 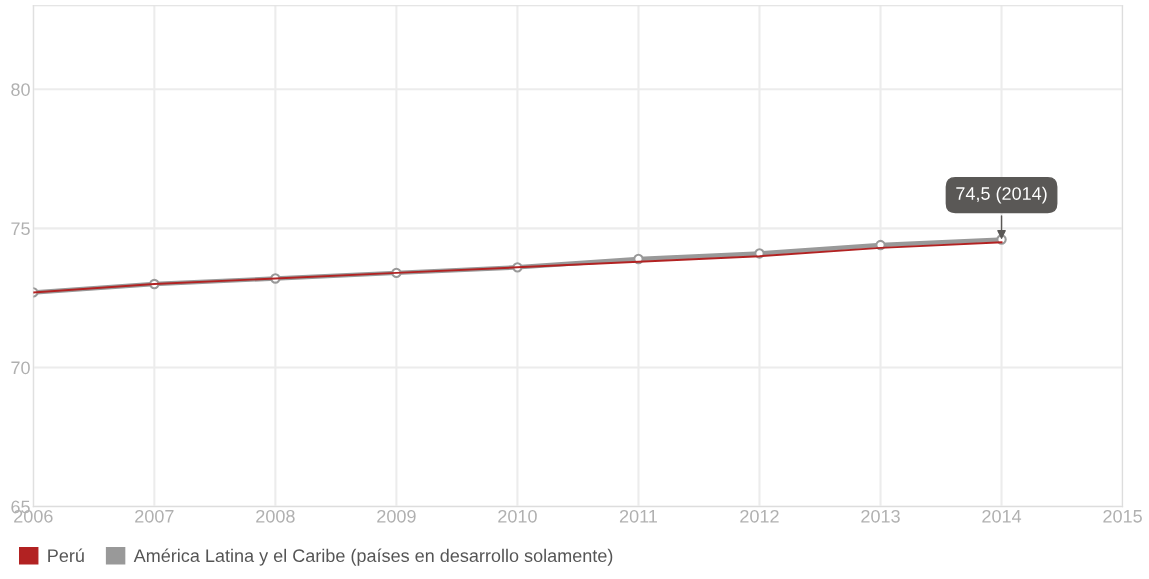 What do you see at coordinates (396, 516) in the screenshot?
I see `x-tick-label: 2009` at bounding box center [396, 516].